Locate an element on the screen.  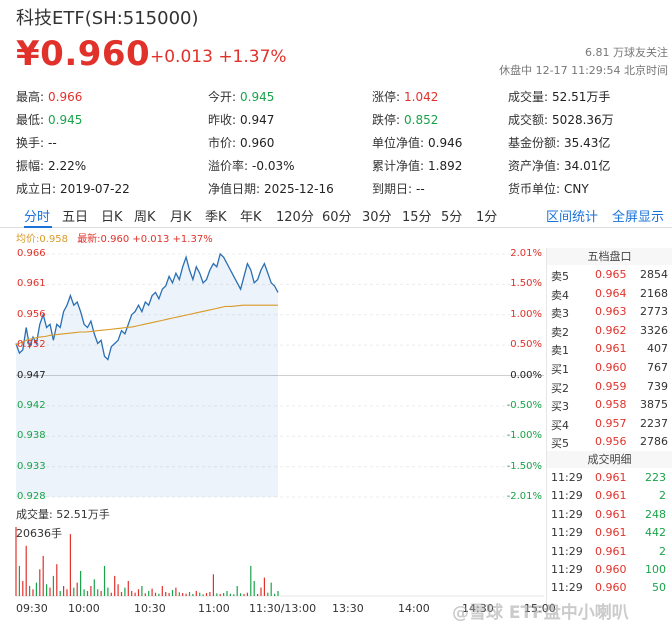
stat-value: 1.042 is located at coordinates (421, 97).